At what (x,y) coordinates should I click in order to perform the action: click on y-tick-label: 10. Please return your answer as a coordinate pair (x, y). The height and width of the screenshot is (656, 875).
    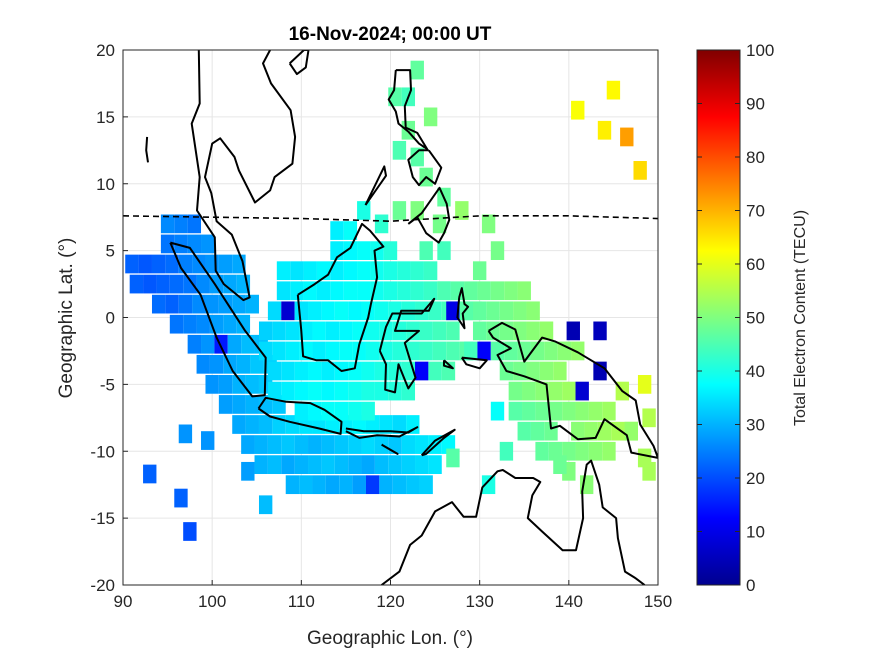
    Looking at the image, I should click on (105, 184).